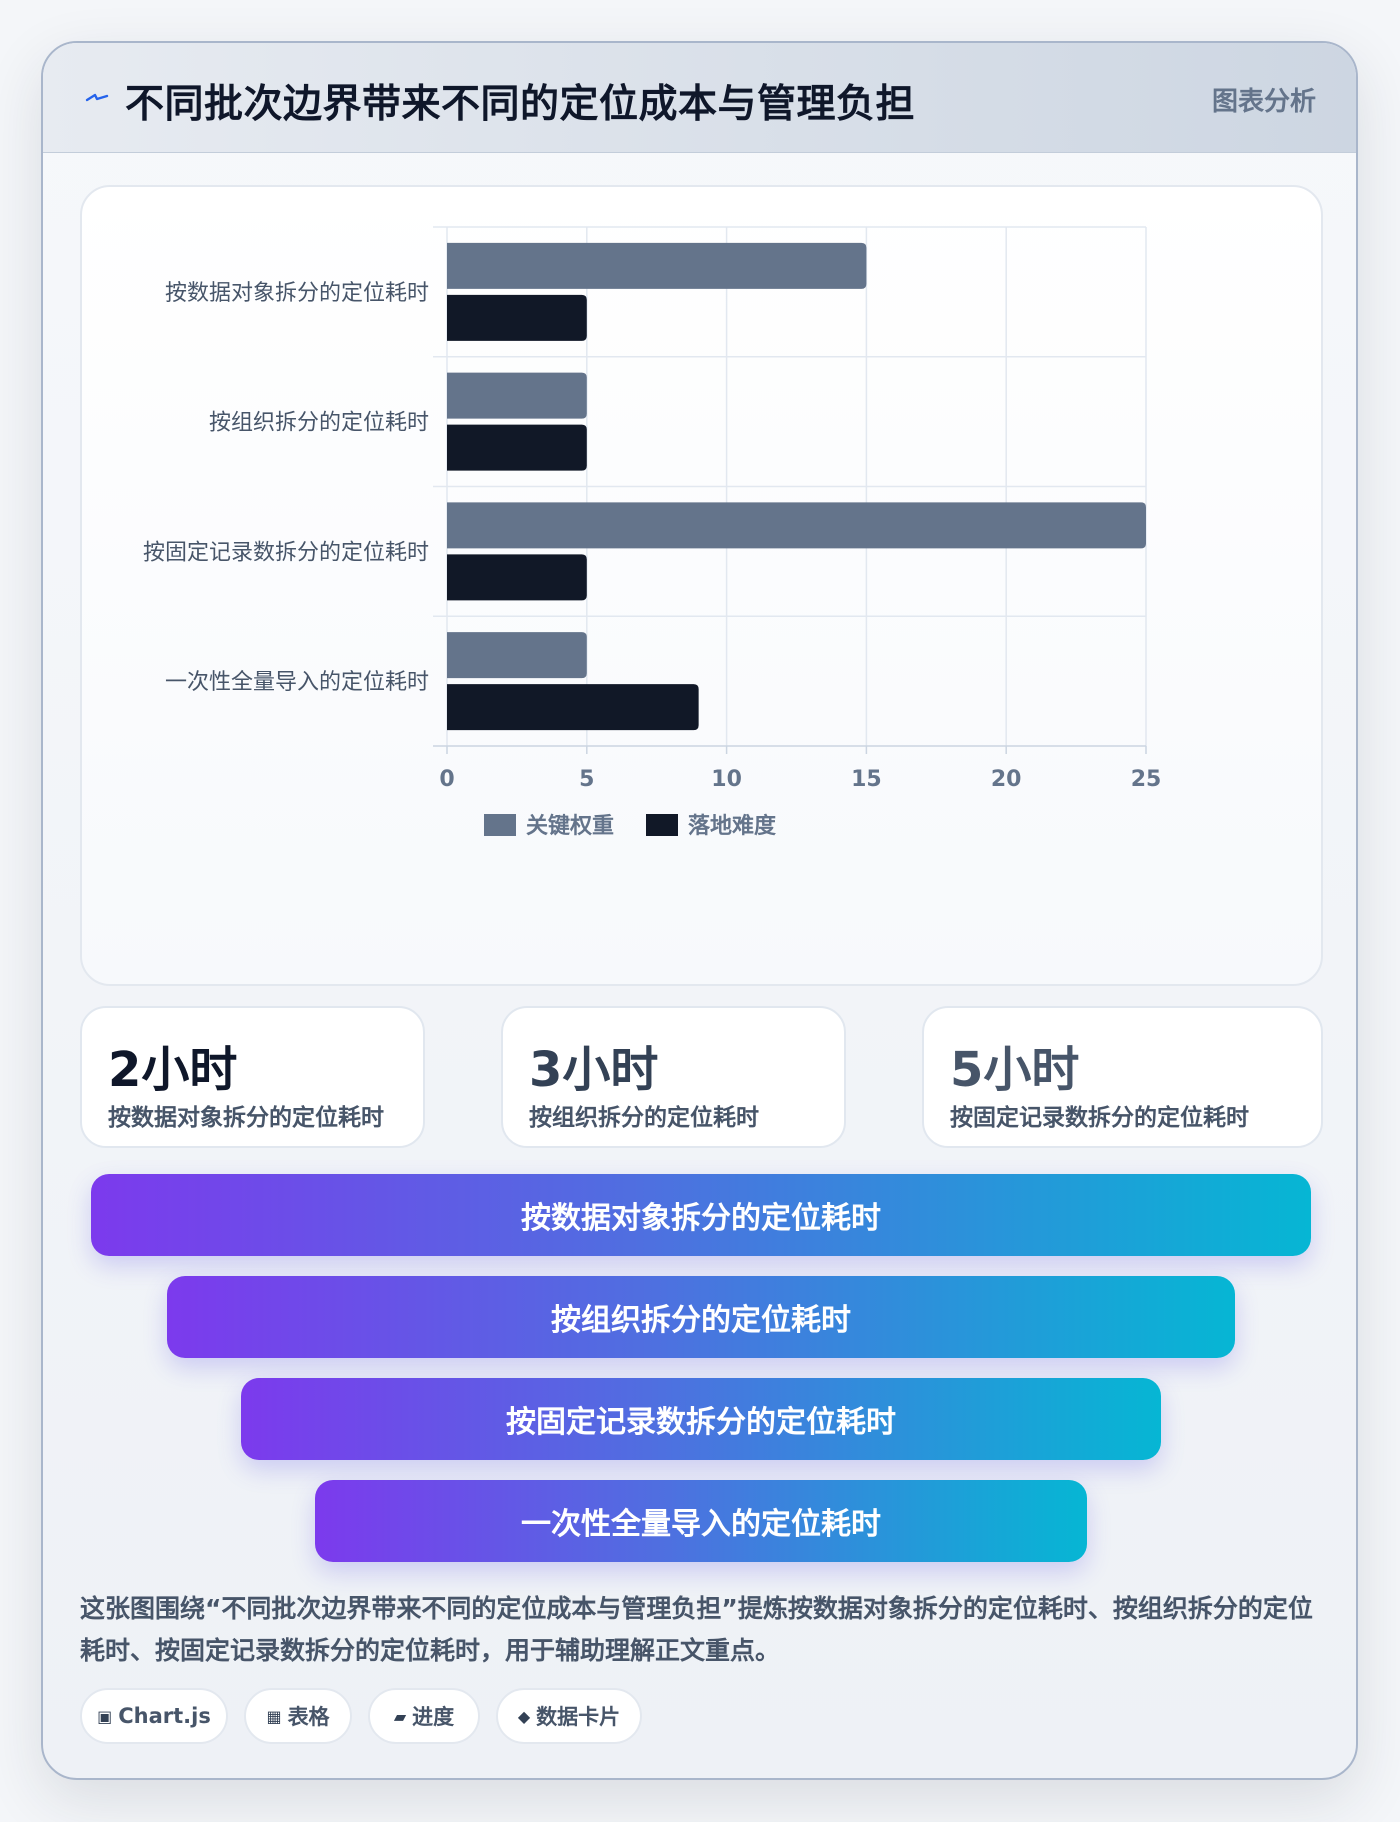 The image size is (1400, 1822). Describe the element at coordinates (701, 1521) in the screenshot. I see `funnel-step: 一次性全量导入的定位耗时` at that location.